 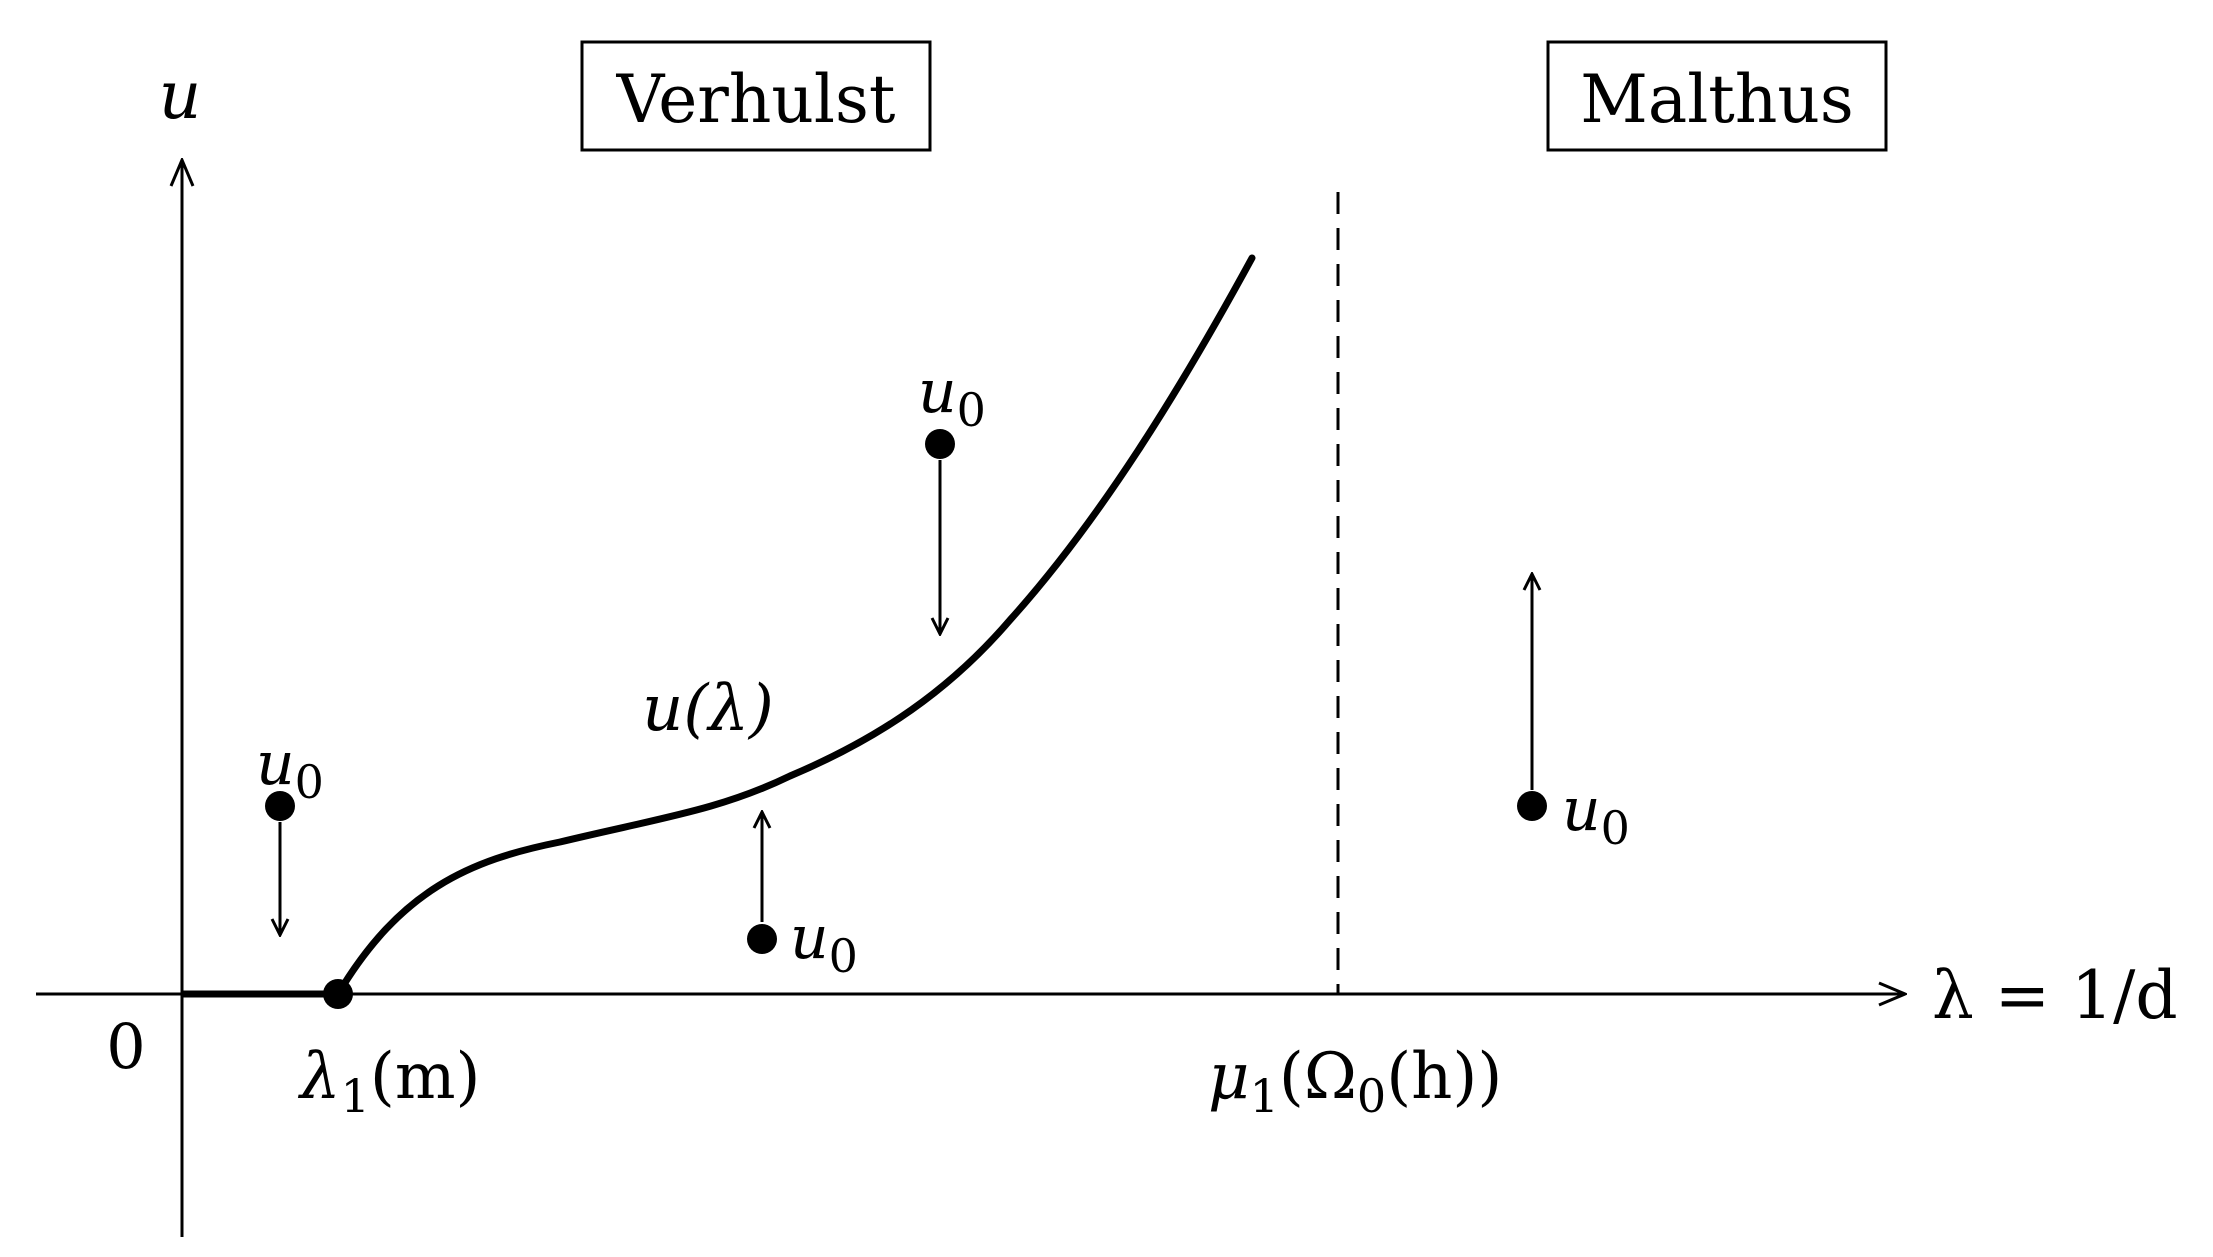 What do you see at coordinates (125, 1046) in the screenshot?
I see `origin-label: 0` at bounding box center [125, 1046].